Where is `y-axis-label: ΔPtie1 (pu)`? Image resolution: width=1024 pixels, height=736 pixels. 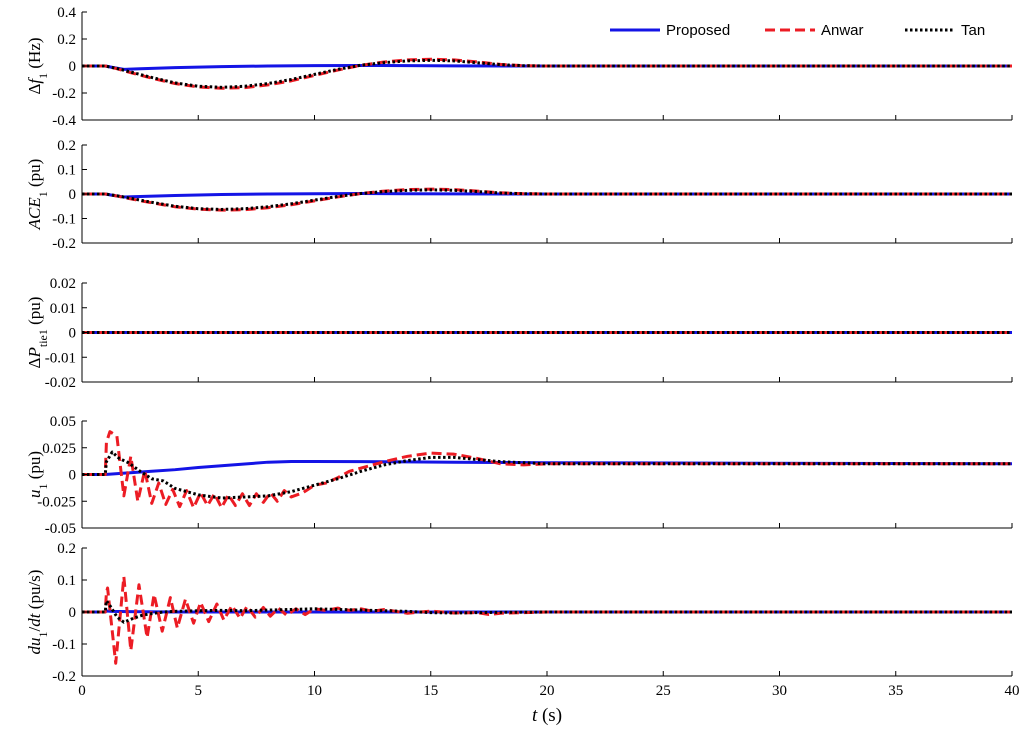 y-axis-label: ΔPtie1 (pu) is located at coordinates (37, 333).